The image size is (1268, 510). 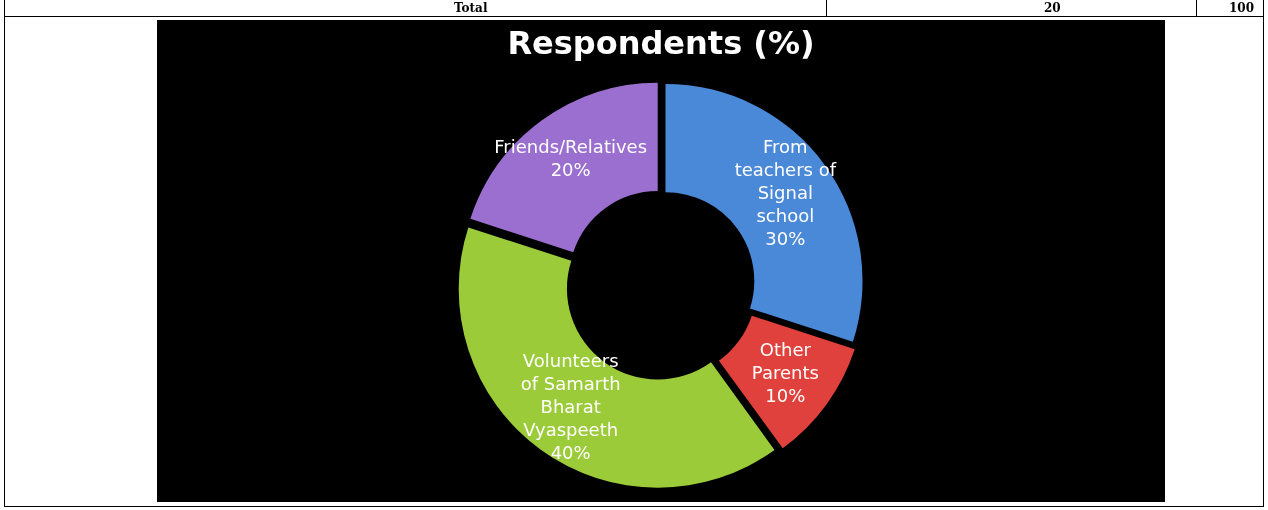 I want to click on data-label: 10%, so click(x=785, y=396).